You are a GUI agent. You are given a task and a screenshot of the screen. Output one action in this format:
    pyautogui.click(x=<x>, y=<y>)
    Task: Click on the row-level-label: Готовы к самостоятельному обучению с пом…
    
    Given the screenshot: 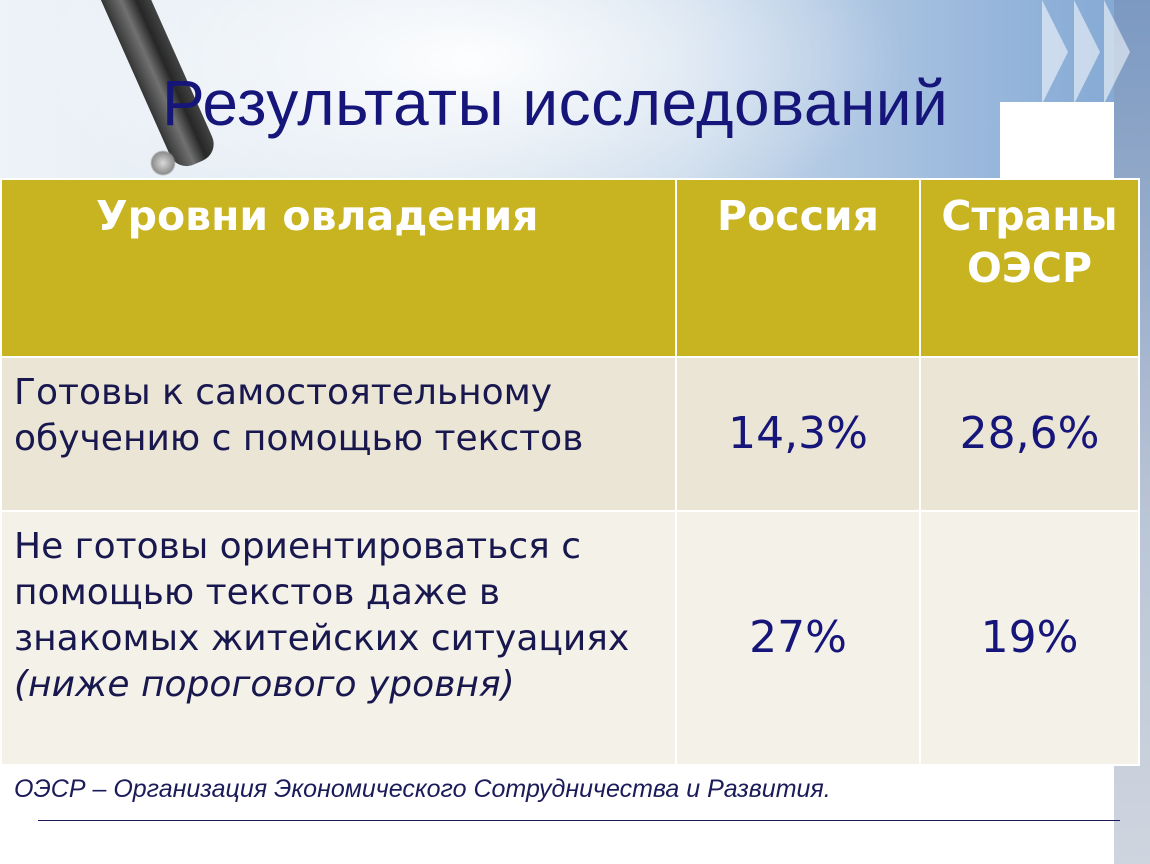 What is the action you would take?
    pyautogui.click(x=338, y=434)
    